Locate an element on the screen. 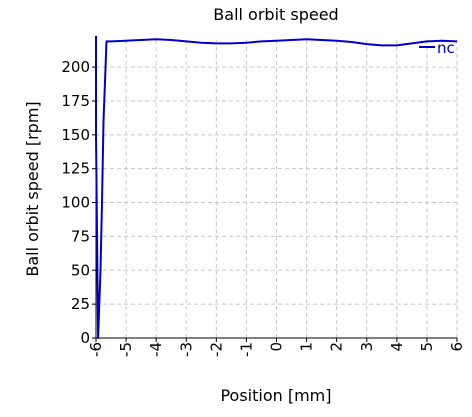 This screenshot has width=472, height=417. y-tick-label: 75 is located at coordinates (80, 236).